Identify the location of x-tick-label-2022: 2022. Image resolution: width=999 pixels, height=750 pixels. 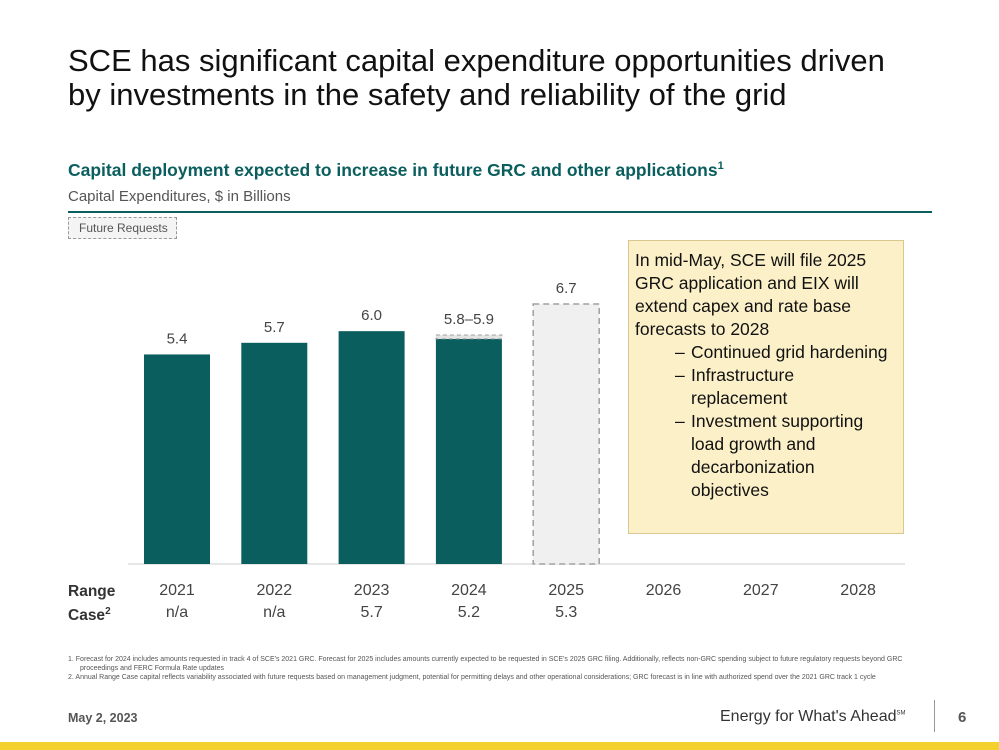
(275, 590).